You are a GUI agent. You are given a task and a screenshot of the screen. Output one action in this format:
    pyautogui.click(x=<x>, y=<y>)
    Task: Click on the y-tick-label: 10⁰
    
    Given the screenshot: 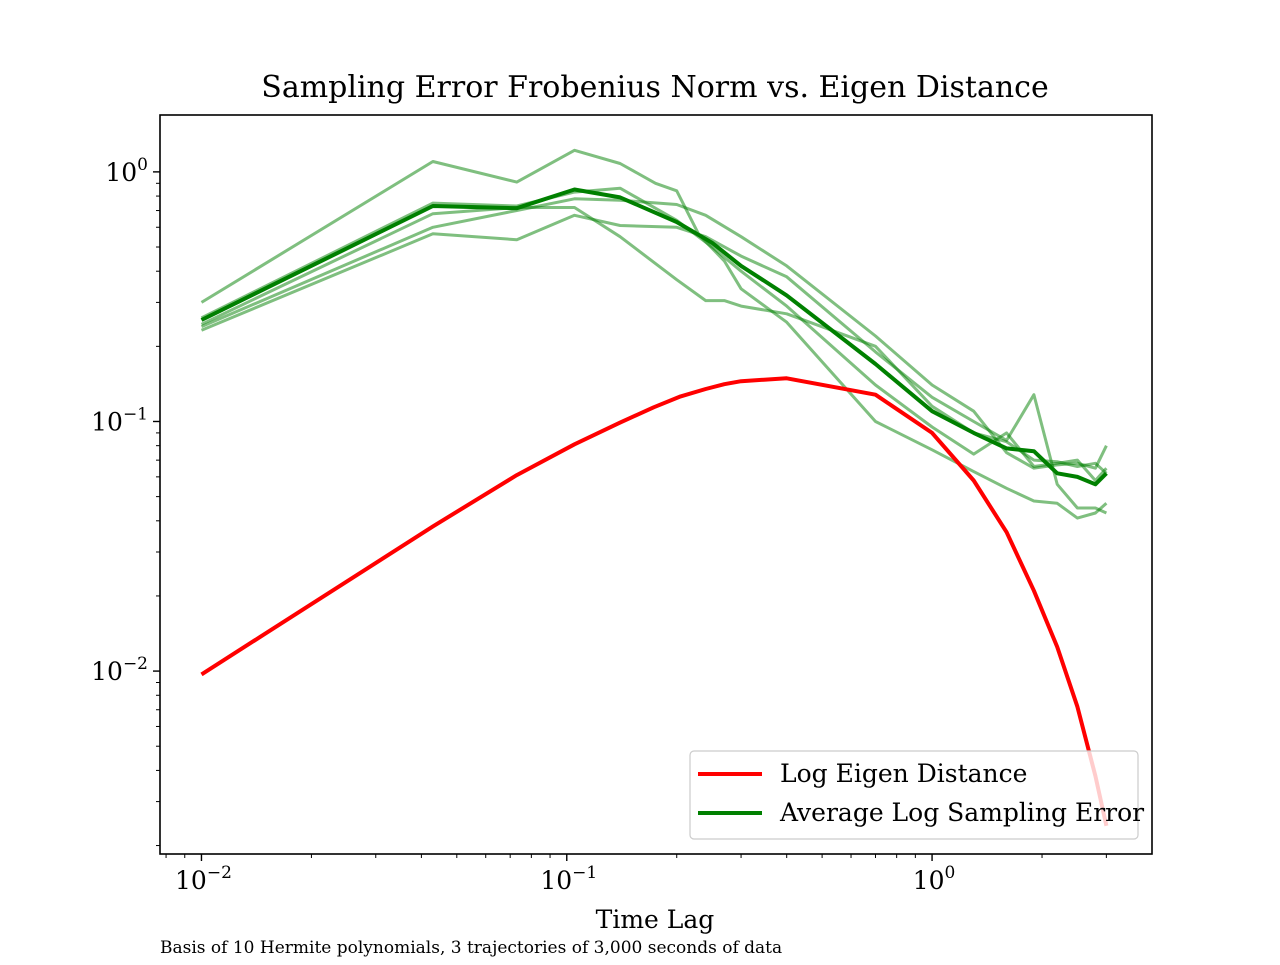 What is the action you would take?
    pyautogui.click(x=126, y=171)
    